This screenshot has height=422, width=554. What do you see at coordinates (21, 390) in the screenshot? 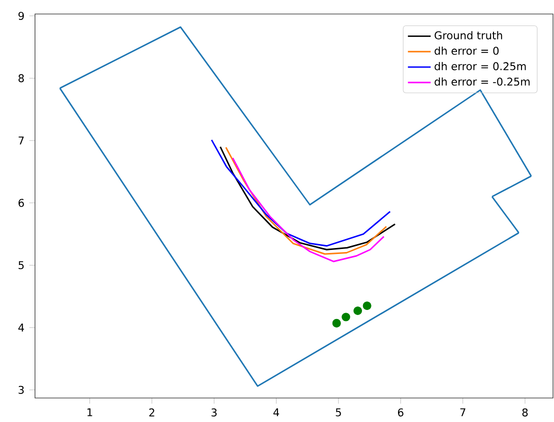
I see `y-tick-label: 3` at bounding box center [21, 390].